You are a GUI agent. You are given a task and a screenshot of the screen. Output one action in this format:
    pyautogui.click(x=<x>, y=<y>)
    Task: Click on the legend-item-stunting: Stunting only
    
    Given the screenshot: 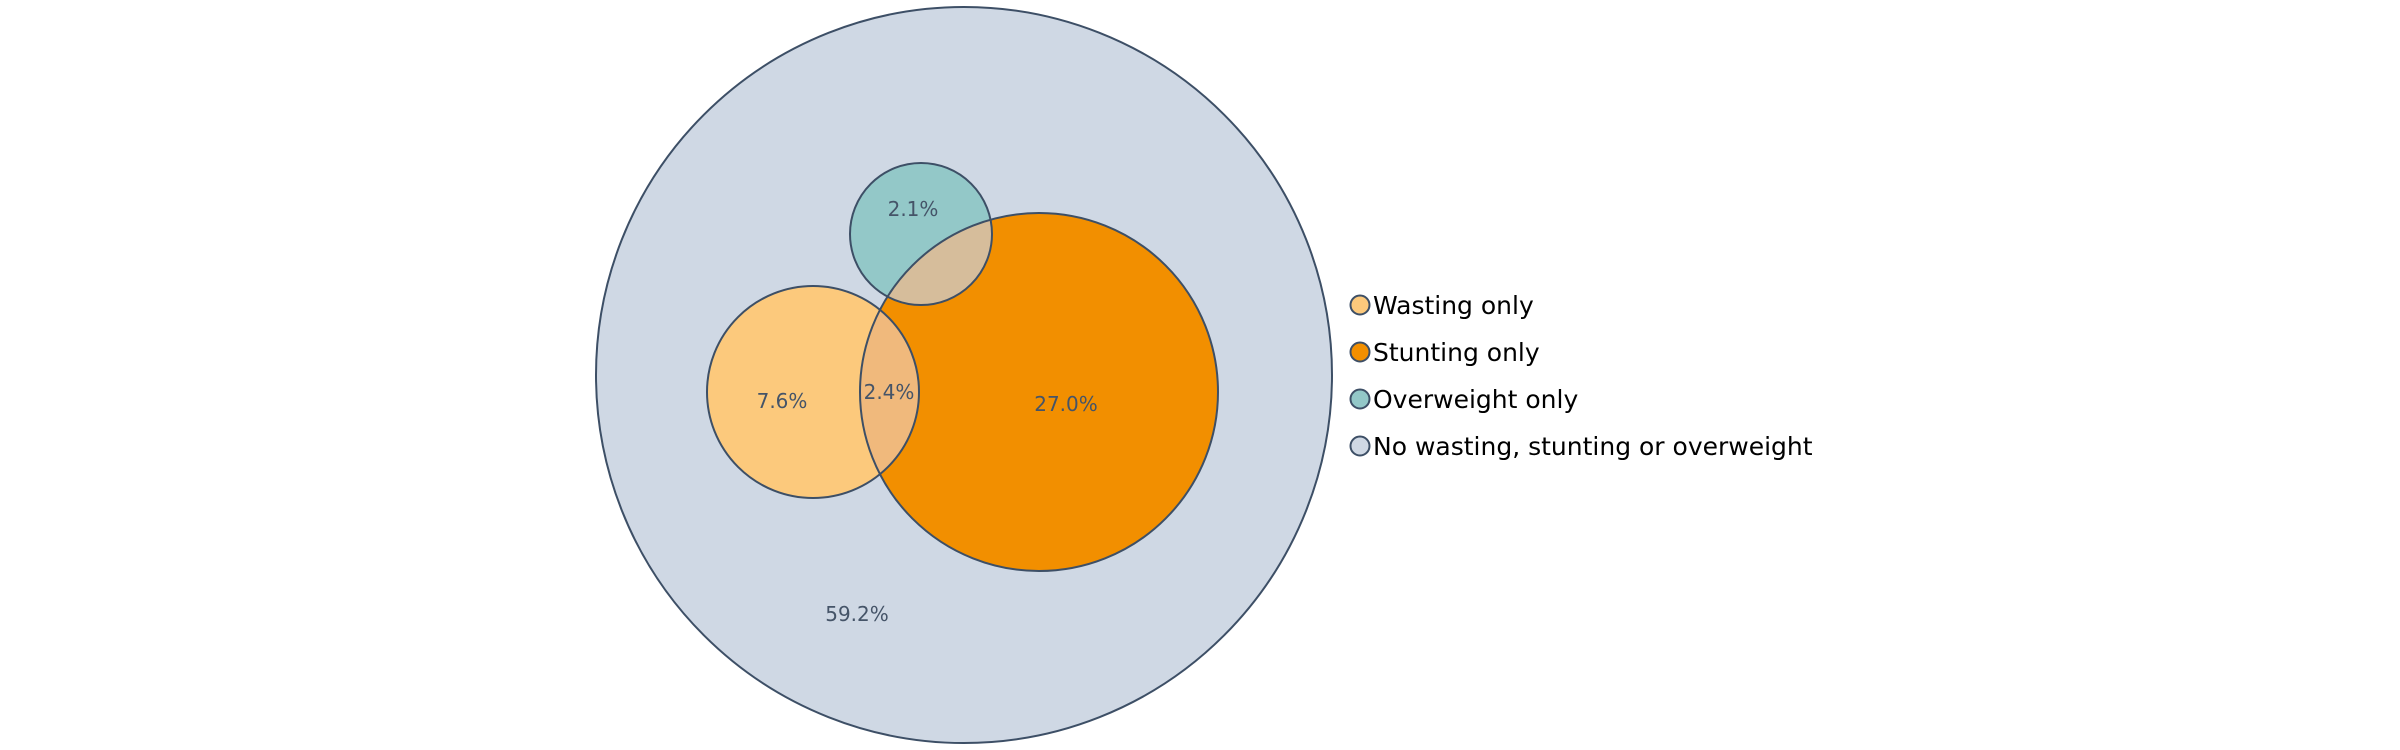 What is the action you would take?
    pyautogui.click(x=1444, y=352)
    